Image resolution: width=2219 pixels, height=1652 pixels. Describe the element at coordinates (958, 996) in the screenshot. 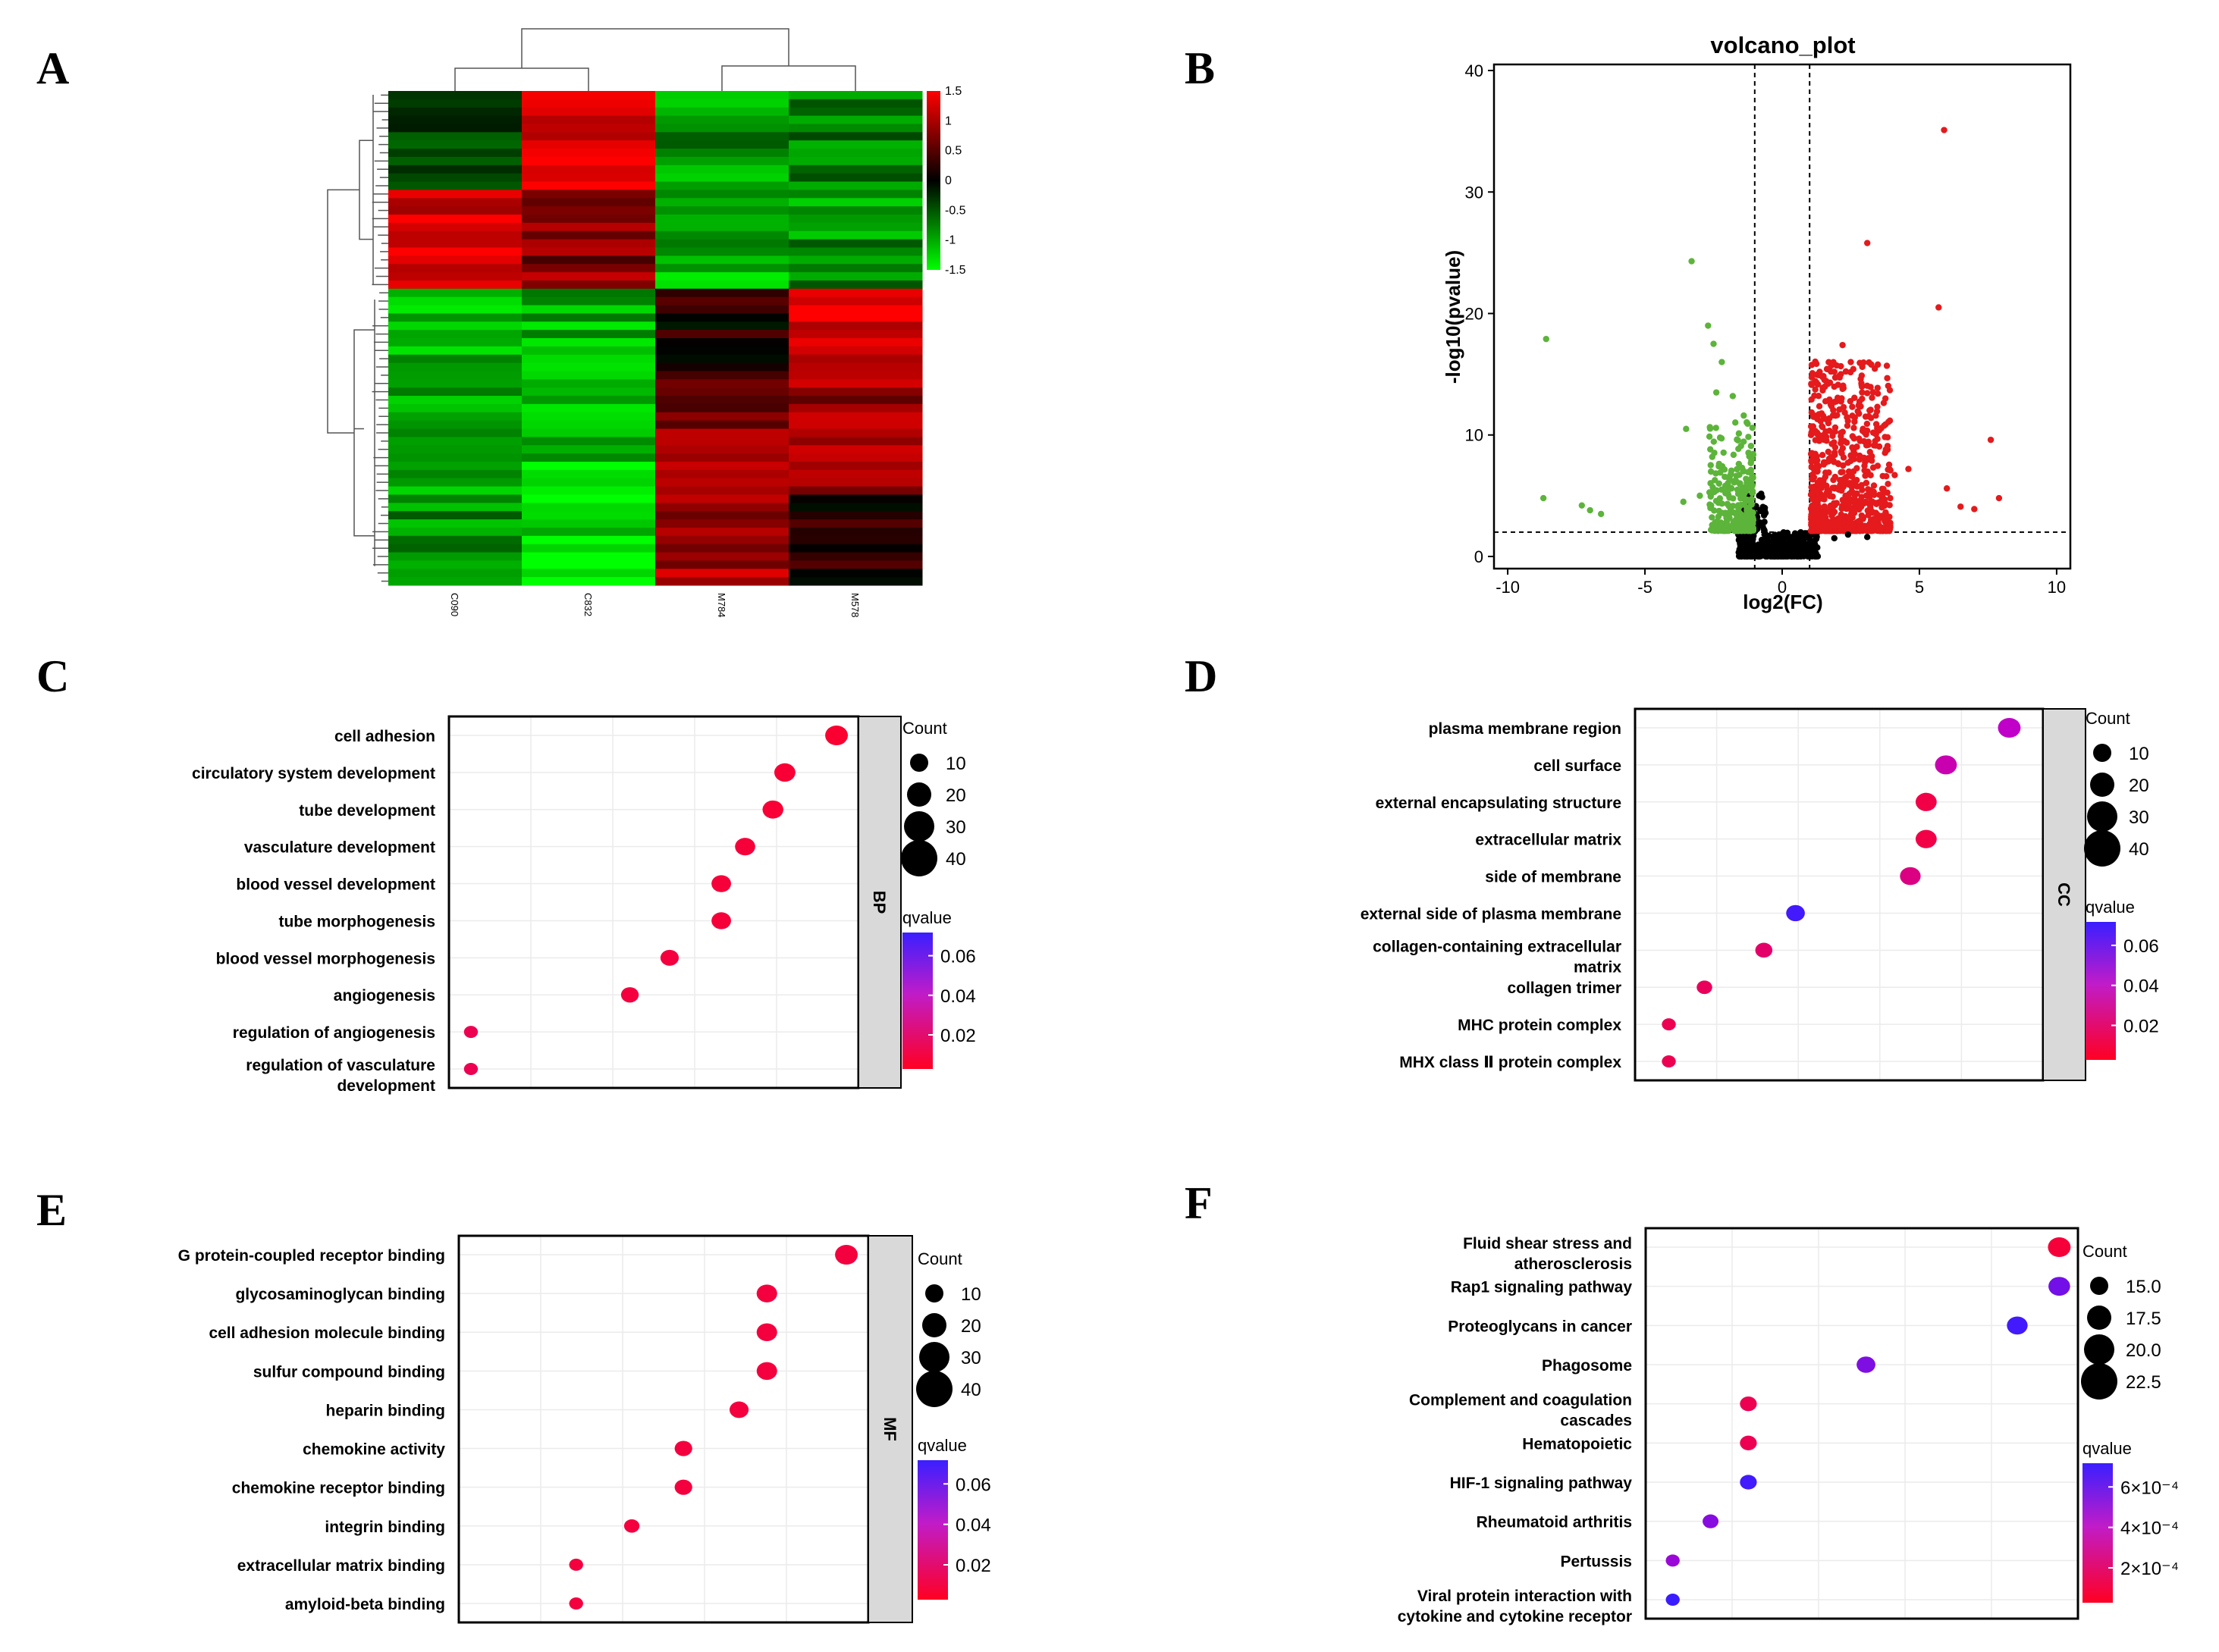

I see `color-legend-tick: 0.04` at that location.